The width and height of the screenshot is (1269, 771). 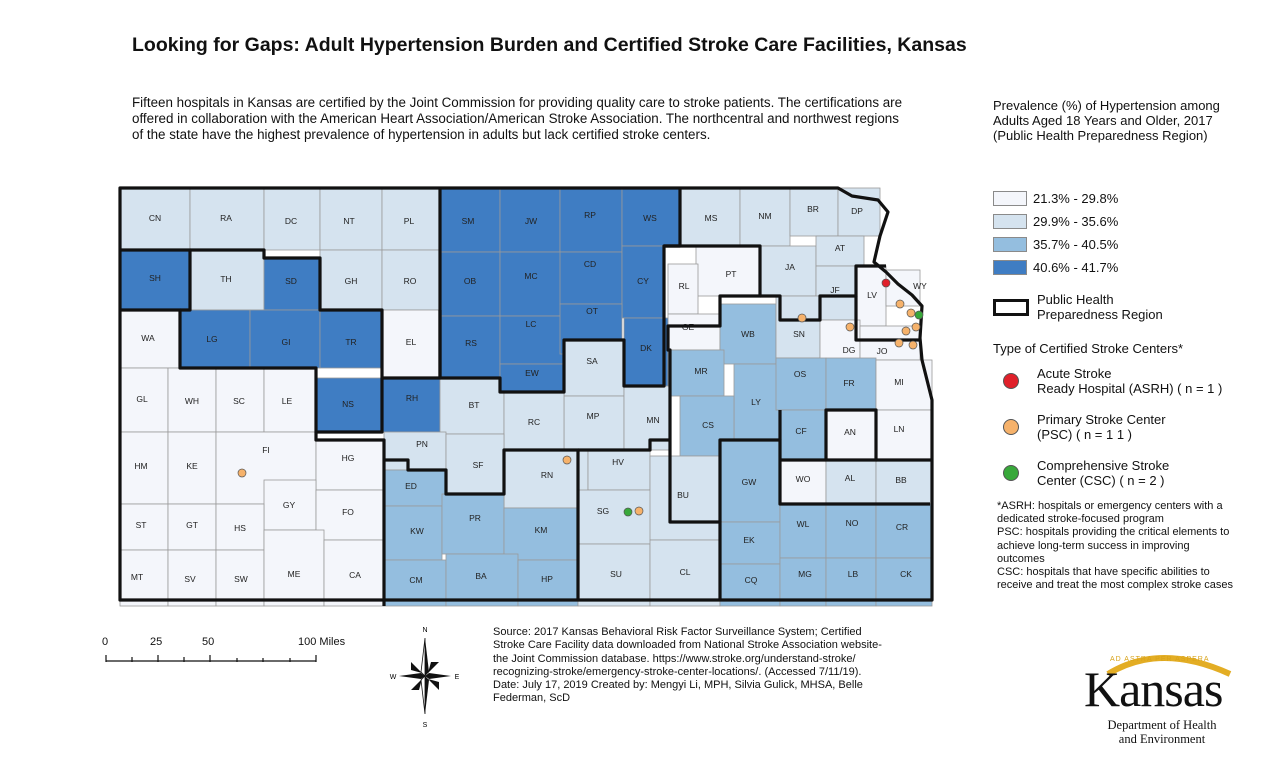 I want to click on county-me, so click(x=294, y=568).